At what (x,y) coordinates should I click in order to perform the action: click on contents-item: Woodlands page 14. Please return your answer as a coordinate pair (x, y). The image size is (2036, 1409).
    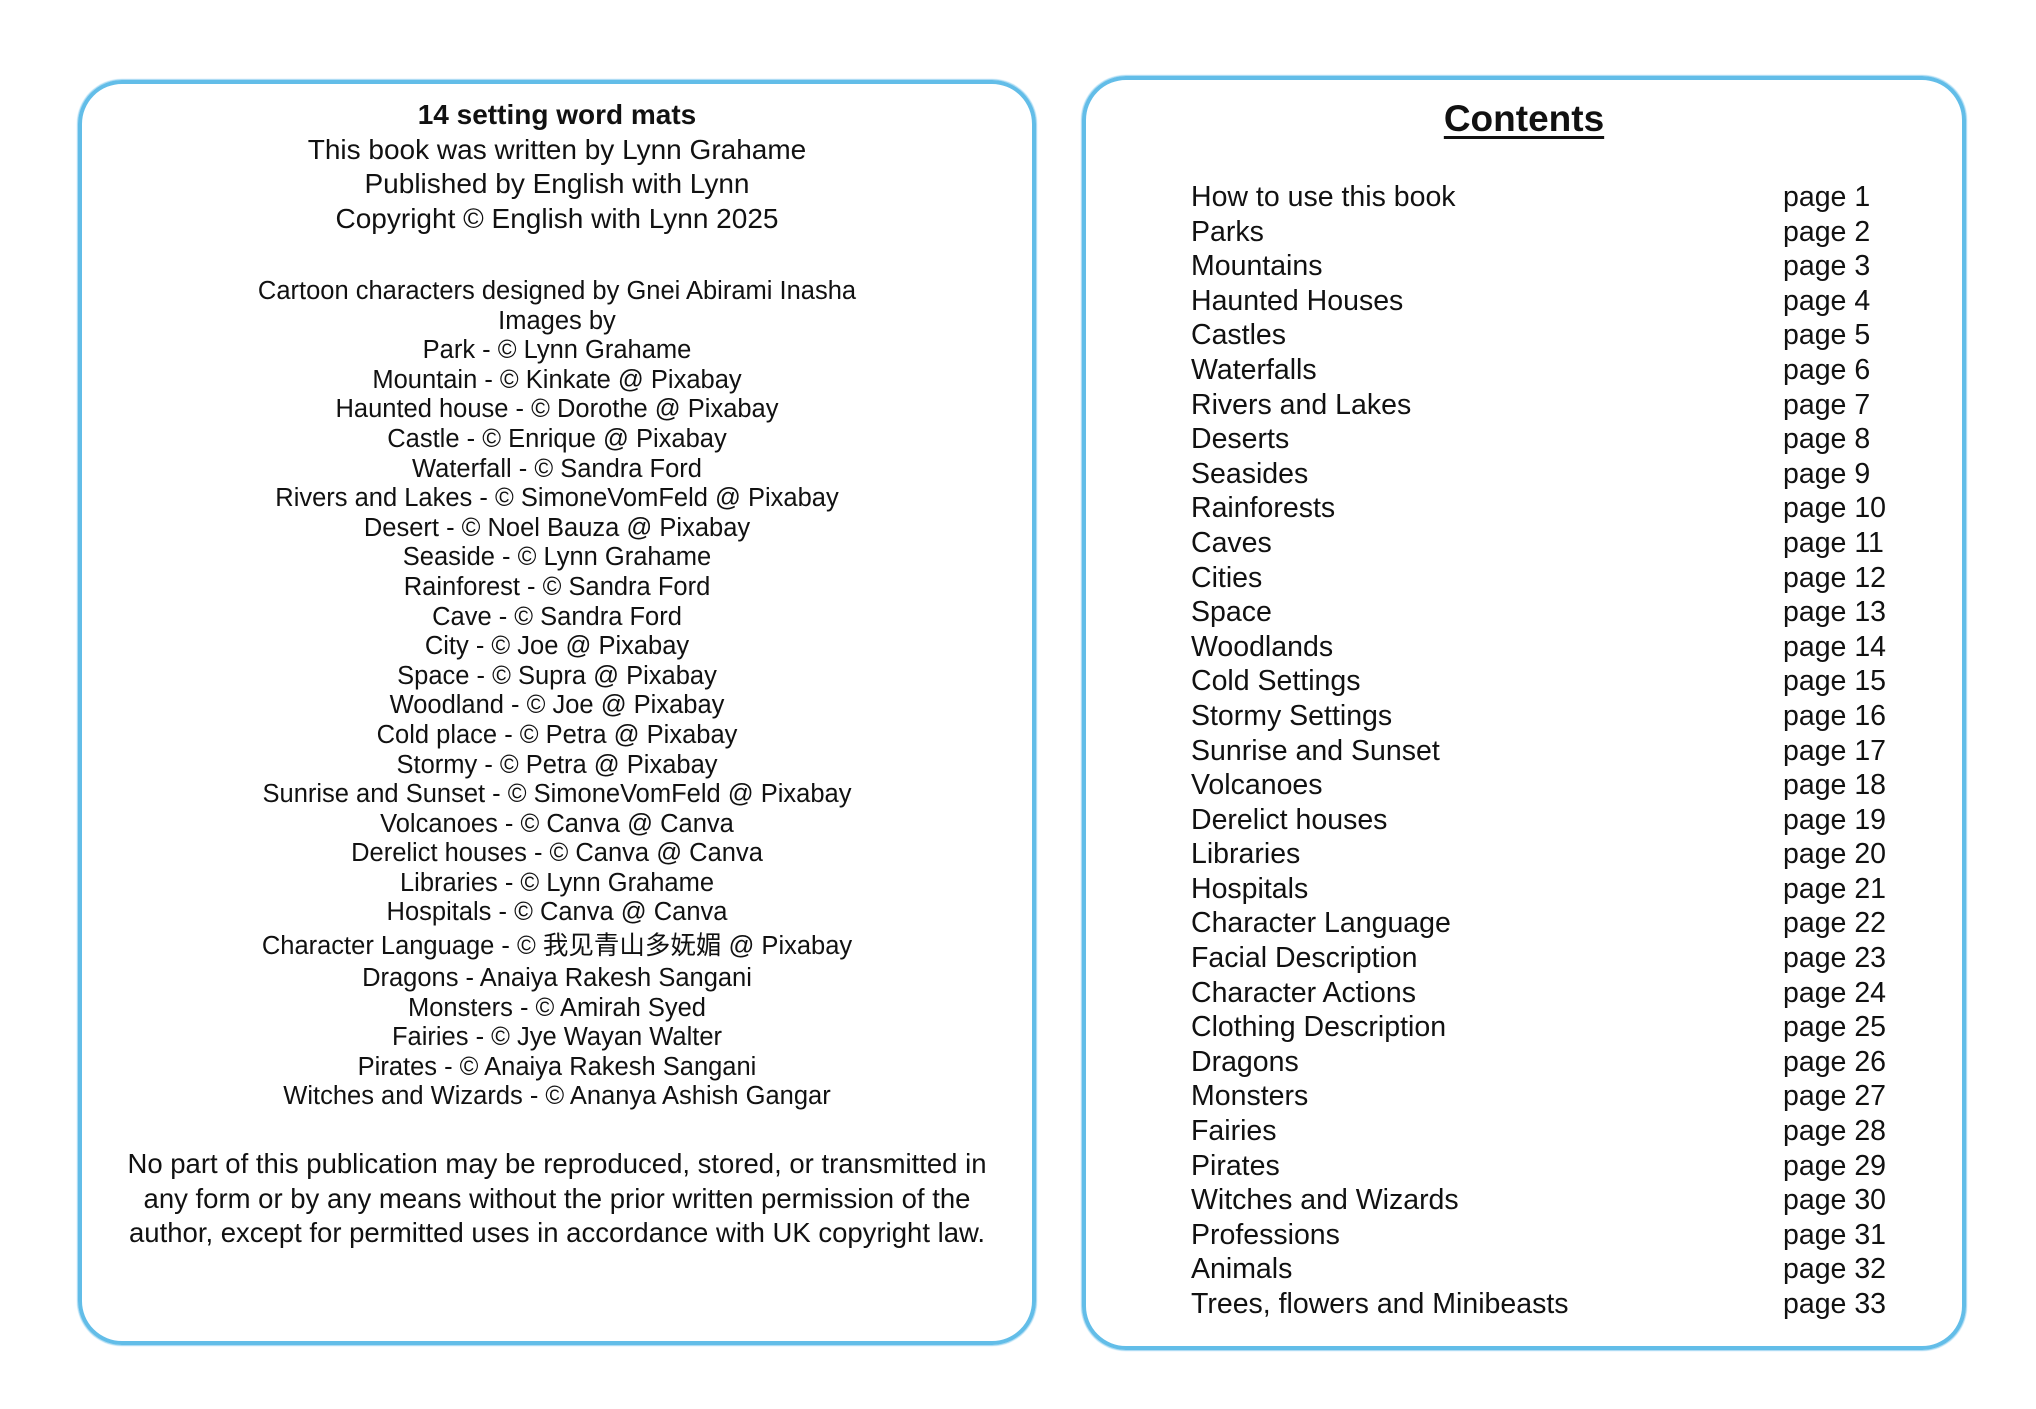
    Looking at the image, I should click on (1541, 647).